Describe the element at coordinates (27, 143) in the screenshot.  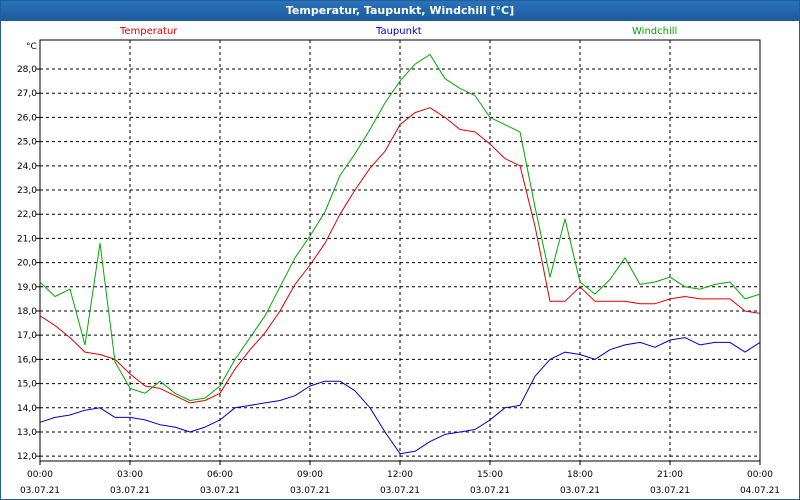
I see `y-tick-label: 25,0` at that location.